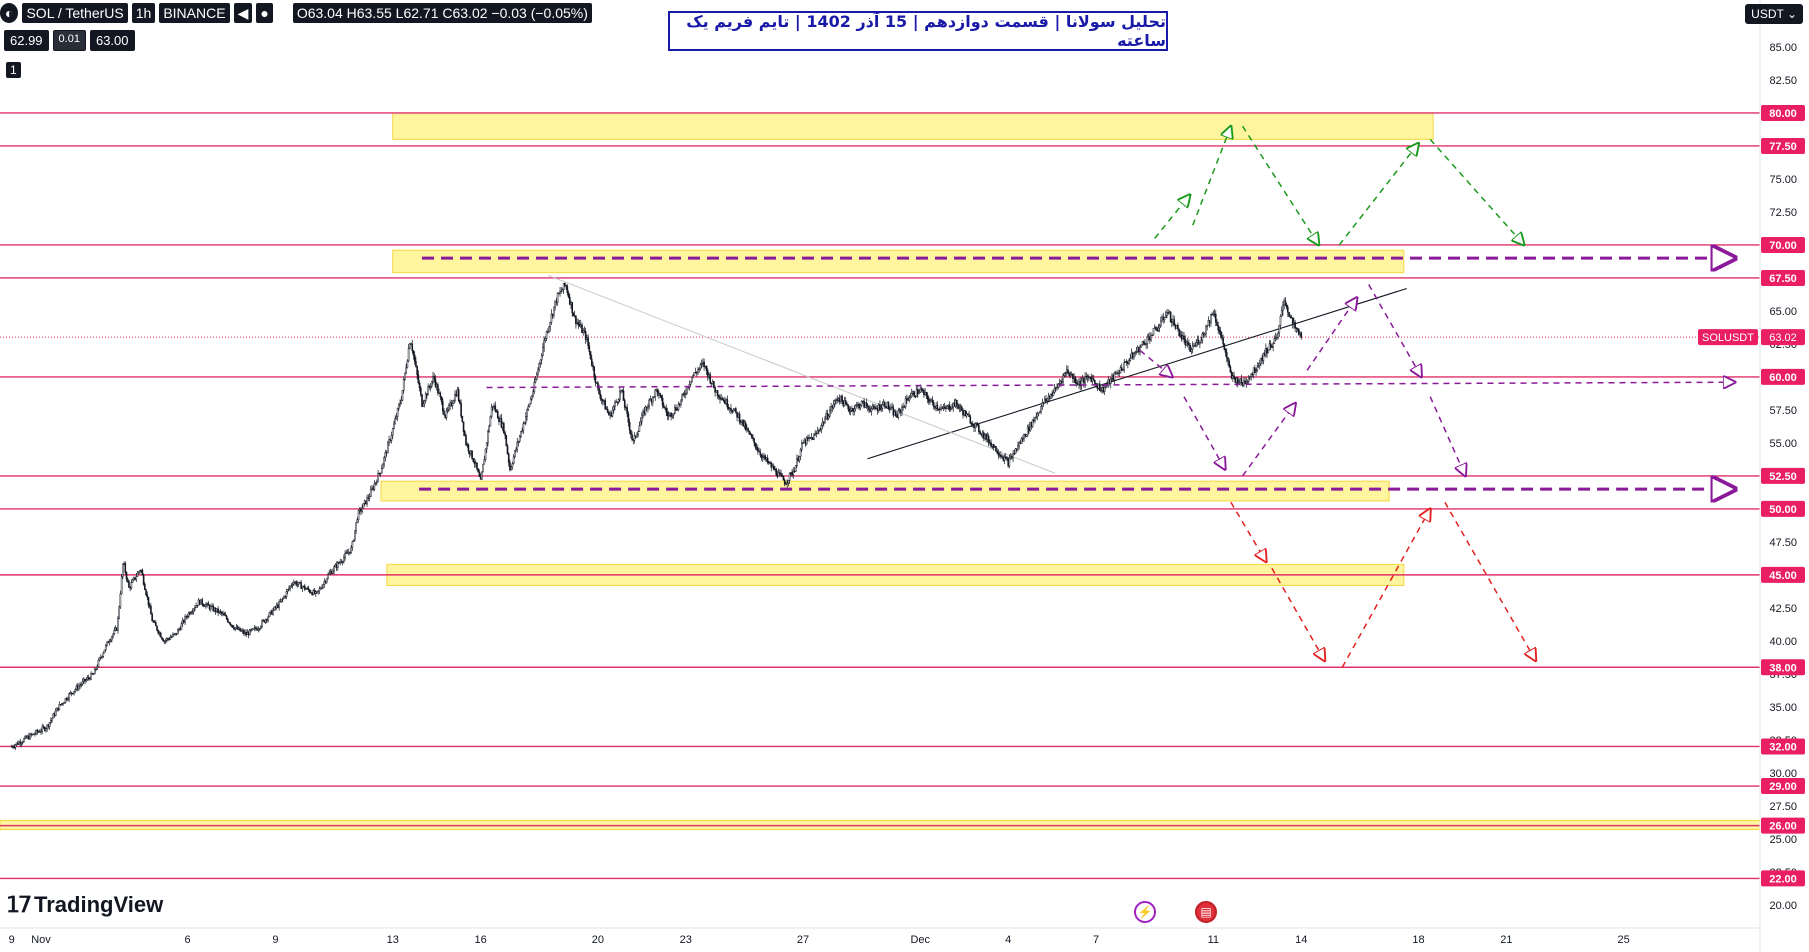  Describe the element at coordinates (143, 13) in the screenshot. I see `interval-label: 1h` at that location.